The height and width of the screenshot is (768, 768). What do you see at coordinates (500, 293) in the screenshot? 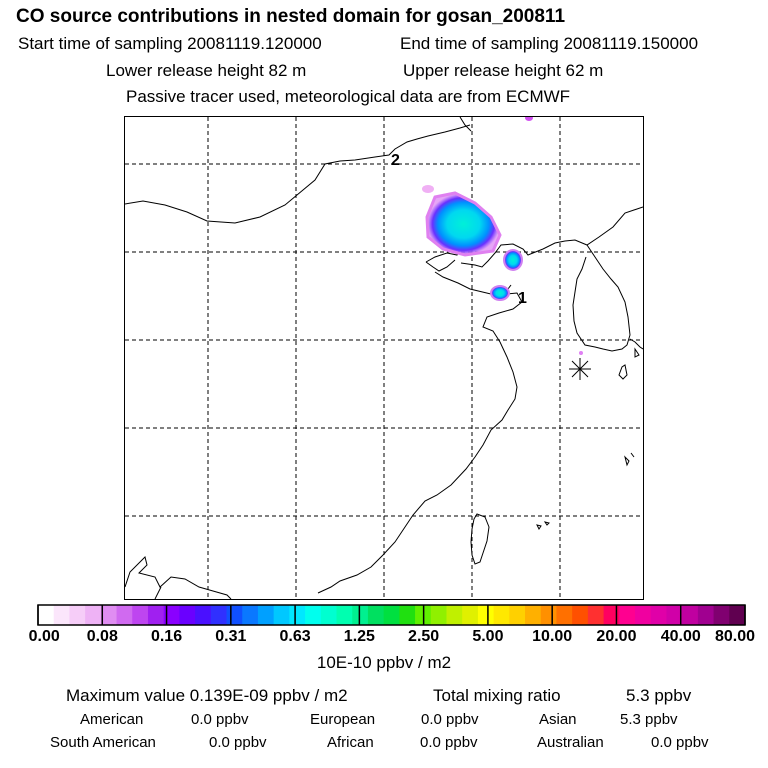
I see `plume-shandong` at bounding box center [500, 293].